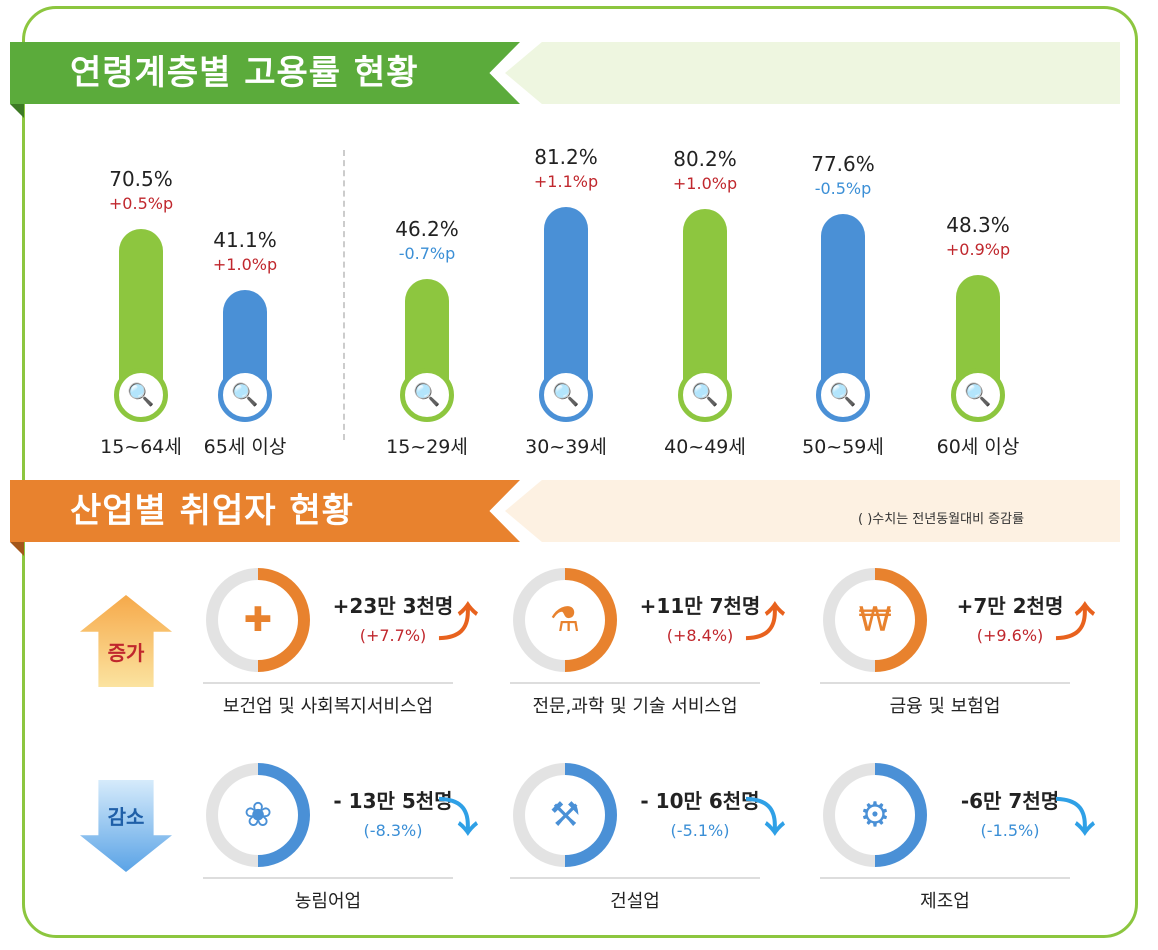  What do you see at coordinates (700, 606) in the screenshot?
I see `industry-change: +11만 7천명` at bounding box center [700, 606].